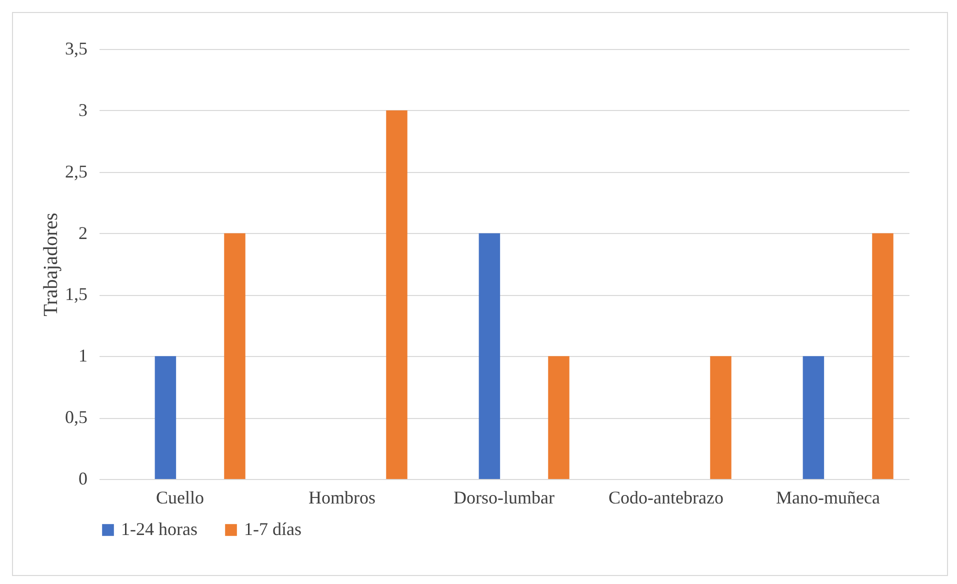 The height and width of the screenshot is (584, 957). What do you see at coordinates (83, 478) in the screenshot?
I see `y-tick-label: 0` at bounding box center [83, 478].